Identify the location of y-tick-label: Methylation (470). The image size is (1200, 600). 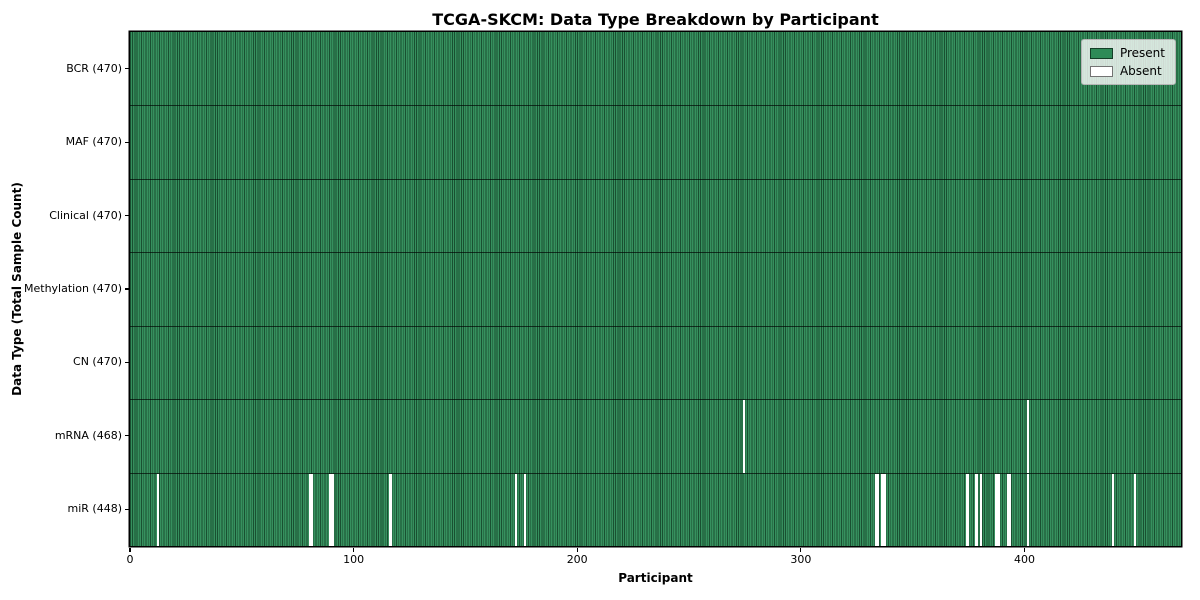
(73, 288).